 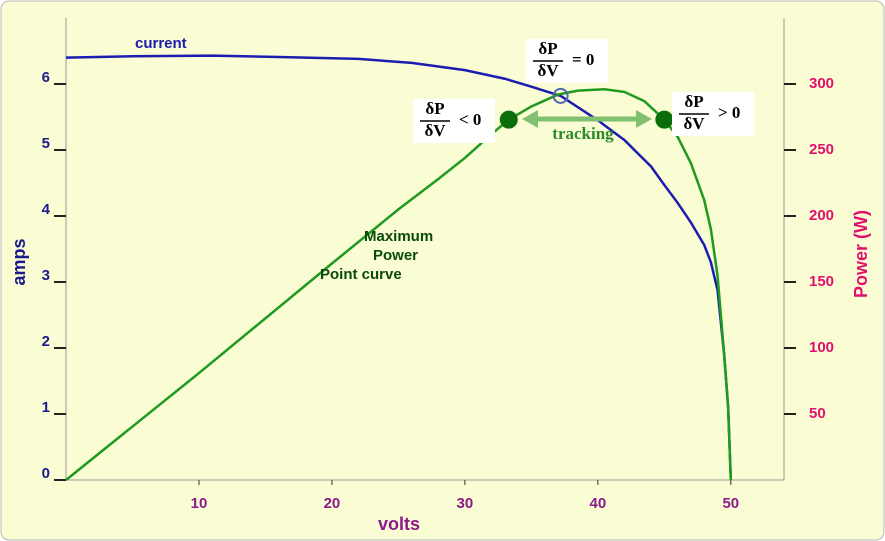 I want to click on x-tick-label: 40, so click(x=598, y=503).